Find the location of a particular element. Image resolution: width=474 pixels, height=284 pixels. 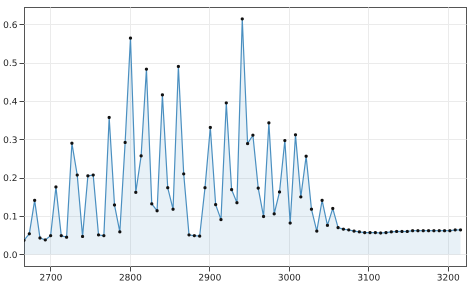

y-tick-label: 0.3 is located at coordinates (10, 141).